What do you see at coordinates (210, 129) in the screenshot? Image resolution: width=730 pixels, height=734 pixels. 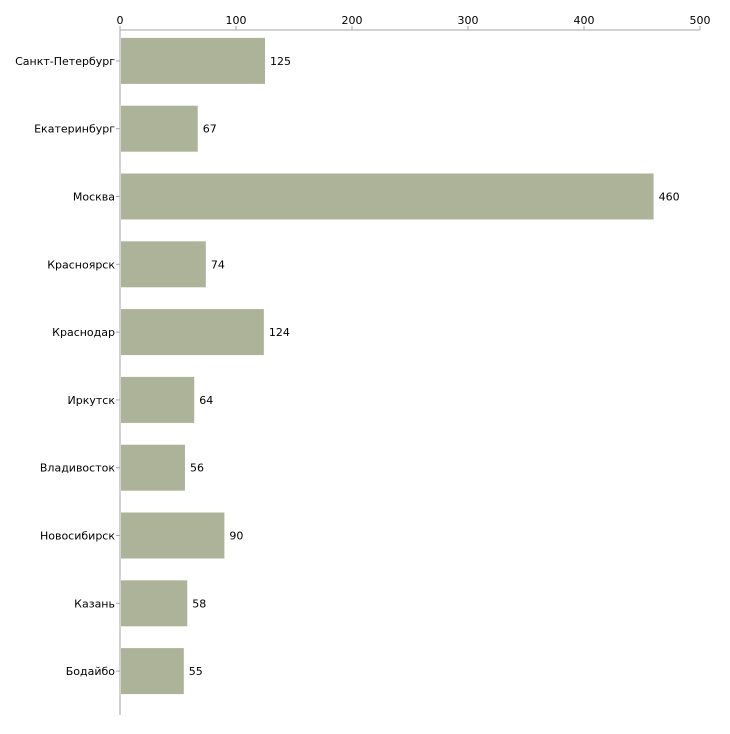 I see `value-label: 67` at bounding box center [210, 129].